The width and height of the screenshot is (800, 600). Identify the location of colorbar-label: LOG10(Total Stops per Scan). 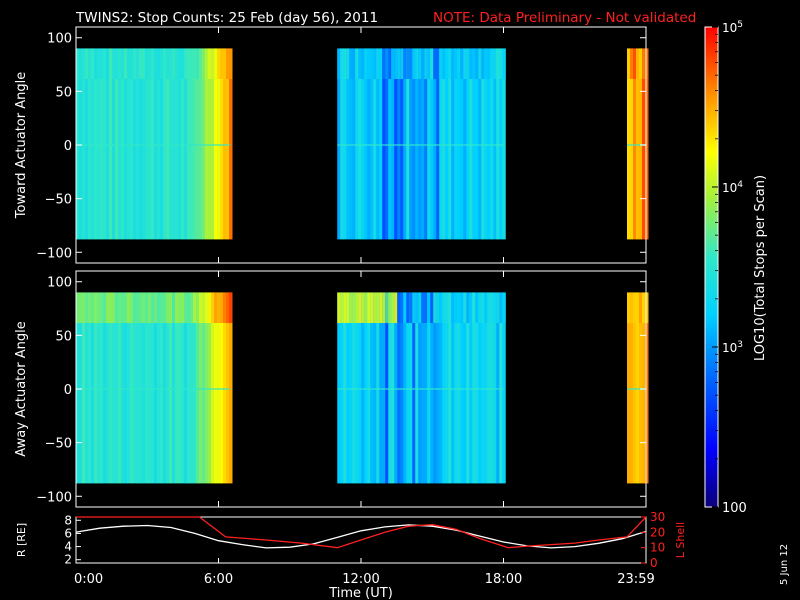
(760, 268).